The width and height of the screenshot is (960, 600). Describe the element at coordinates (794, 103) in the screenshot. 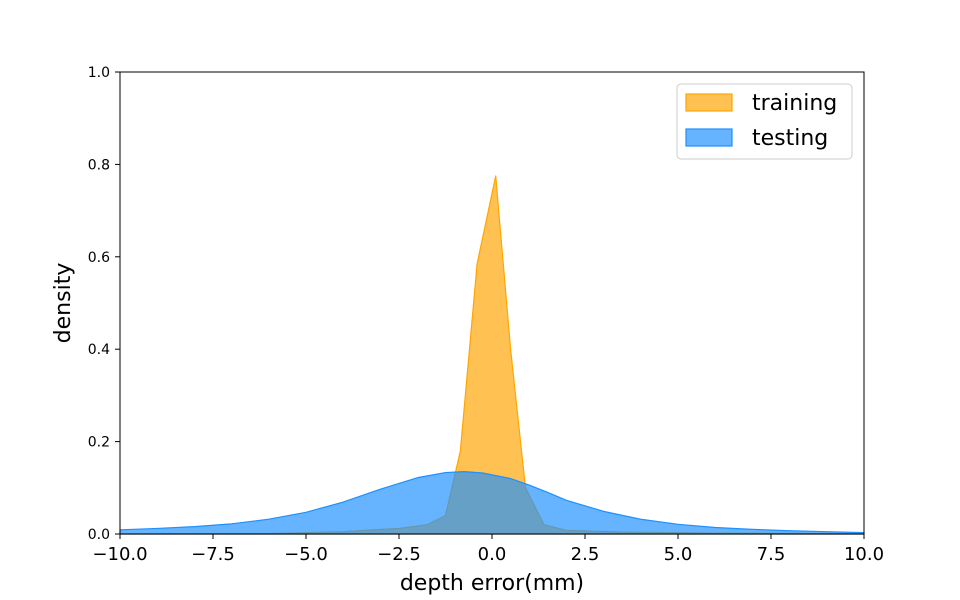

I see `legend-label-training: training` at that location.